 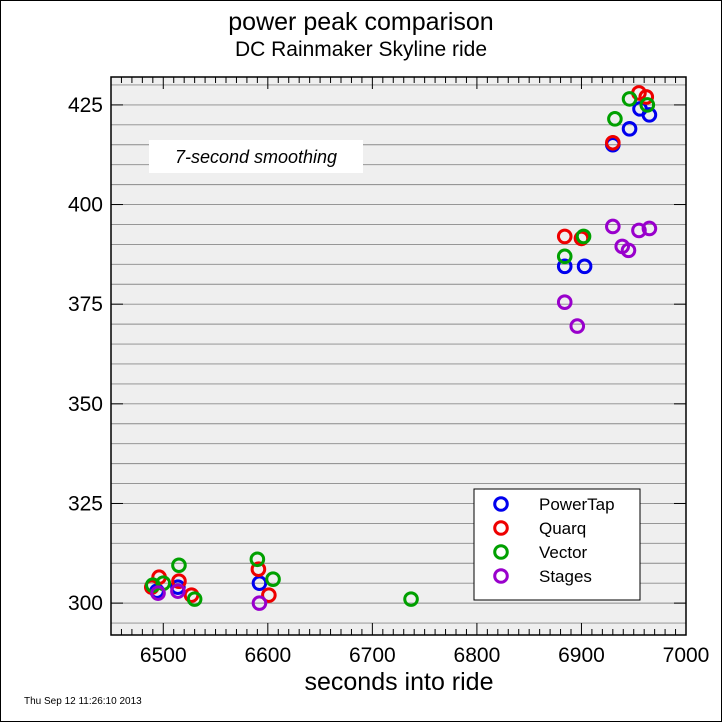 What do you see at coordinates (163, 655) in the screenshot?
I see `x-tick-label: 6500` at bounding box center [163, 655].